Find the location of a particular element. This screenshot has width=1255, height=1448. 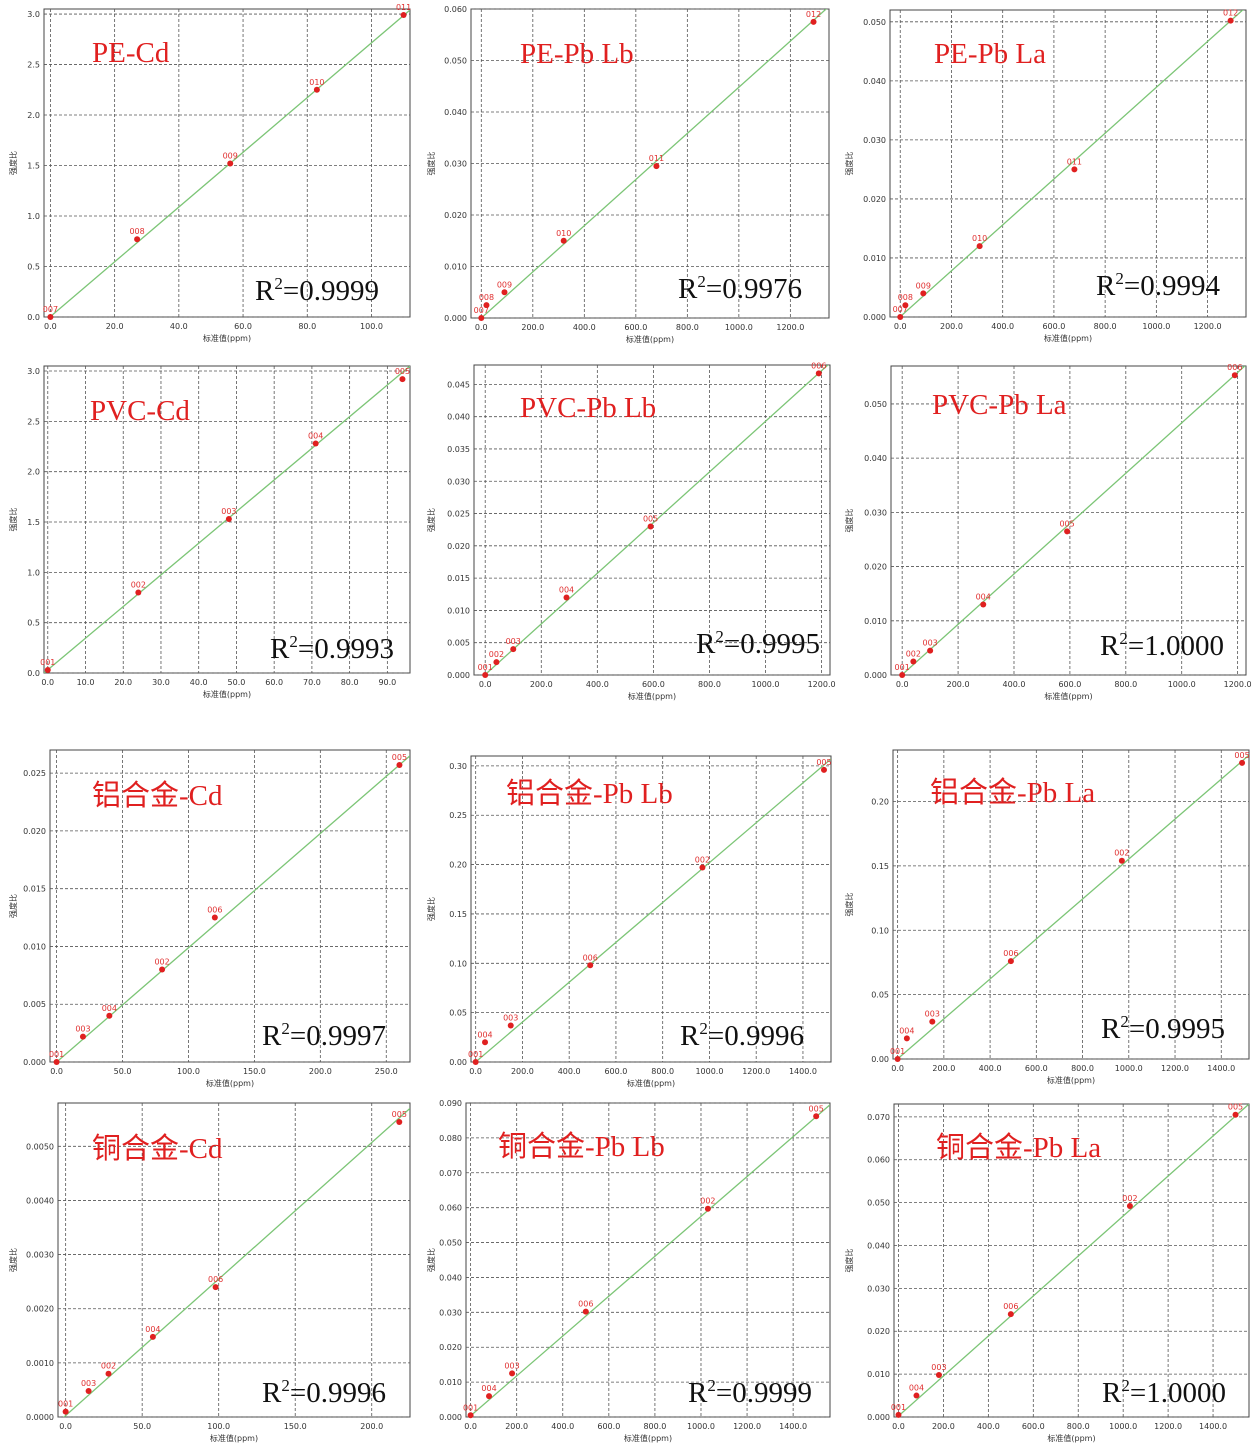

y-tick-label: 0.10 is located at coordinates (880, 930).